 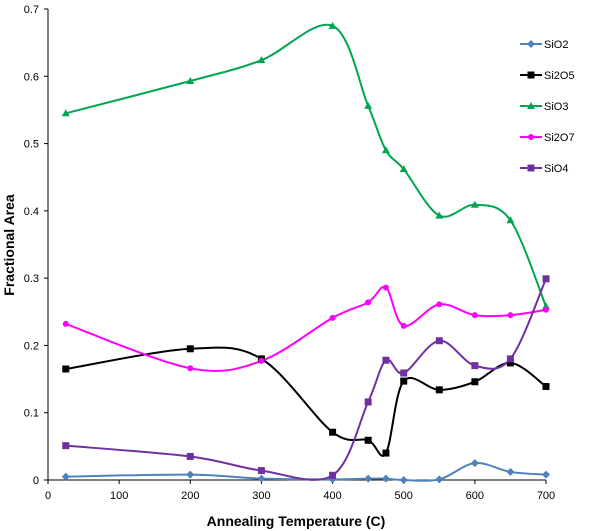 What do you see at coordinates (556, 169) in the screenshot?
I see `legend-label-sio4: SiO4` at bounding box center [556, 169].